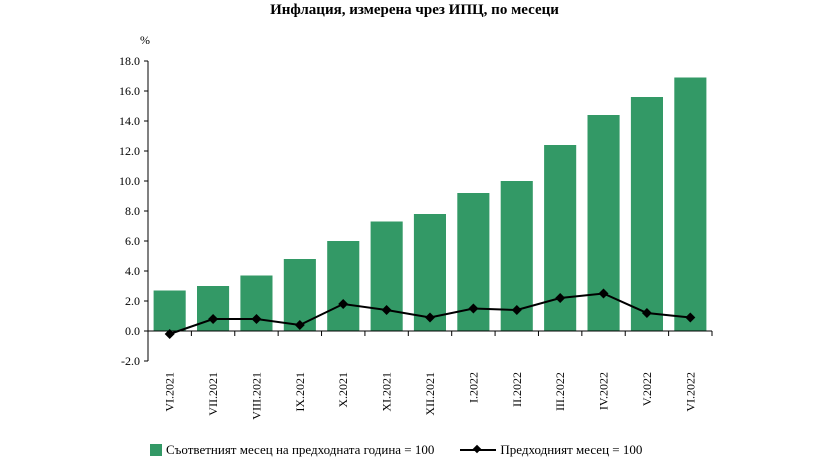 This screenshot has width=829, height=466. What do you see at coordinates (132, 241) in the screenshot?
I see `y-tick-label: 6.0` at bounding box center [132, 241].